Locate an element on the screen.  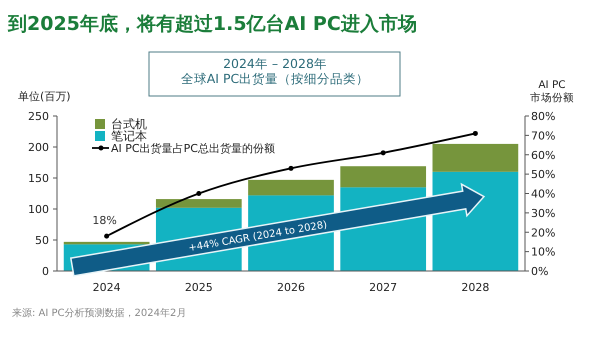
x-tick-label: 2027 is located at coordinates (383, 287).